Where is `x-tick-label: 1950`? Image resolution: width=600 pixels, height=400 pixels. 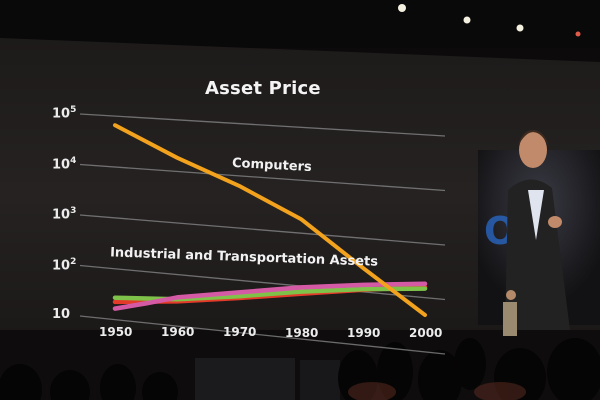
x-tick-label: 1950 is located at coordinates (116, 332).